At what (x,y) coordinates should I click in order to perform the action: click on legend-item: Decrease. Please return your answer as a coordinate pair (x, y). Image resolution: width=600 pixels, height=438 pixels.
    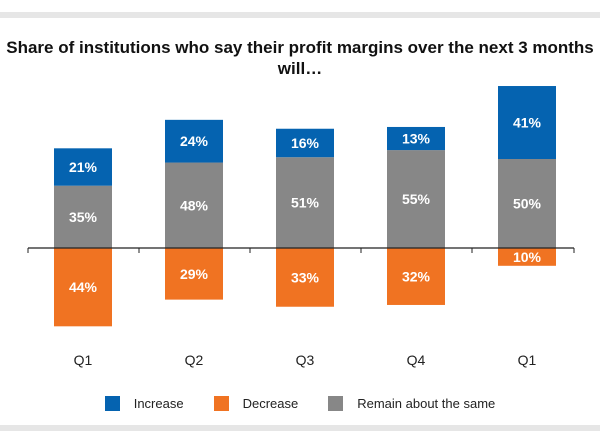
    Looking at the image, I should click on (256, 403).